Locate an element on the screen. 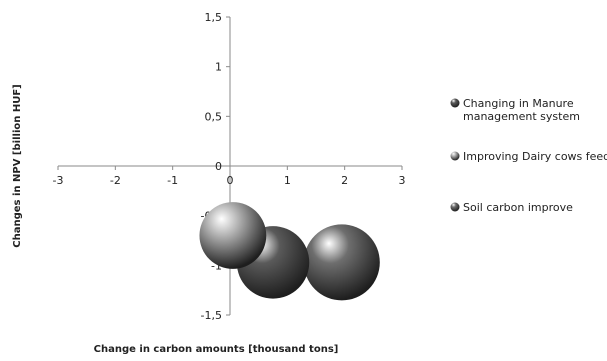  x-tick-label: 1 is located at coordinates (287, 180).